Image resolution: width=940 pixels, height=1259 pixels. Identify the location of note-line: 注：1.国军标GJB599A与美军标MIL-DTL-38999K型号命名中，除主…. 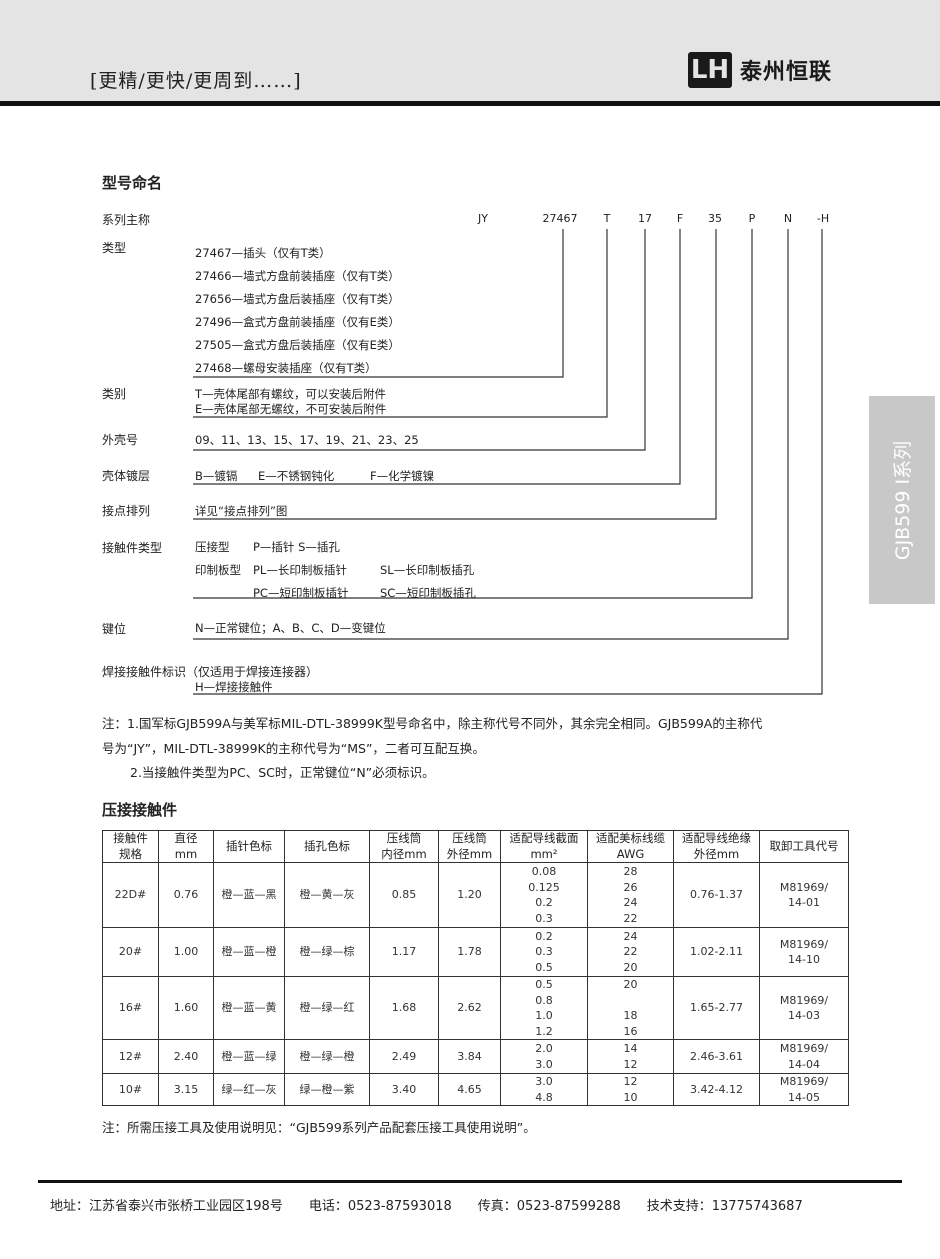
(432, 723).